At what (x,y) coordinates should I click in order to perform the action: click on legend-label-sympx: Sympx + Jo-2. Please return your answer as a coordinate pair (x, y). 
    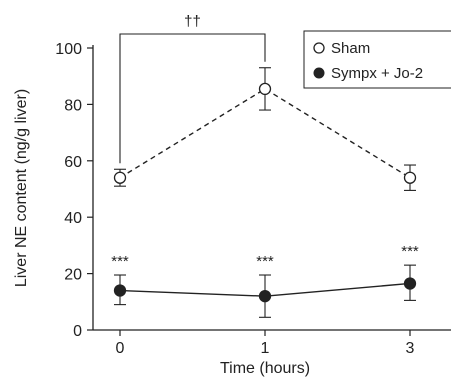
    Looking at the image, I should click on (377, 73).